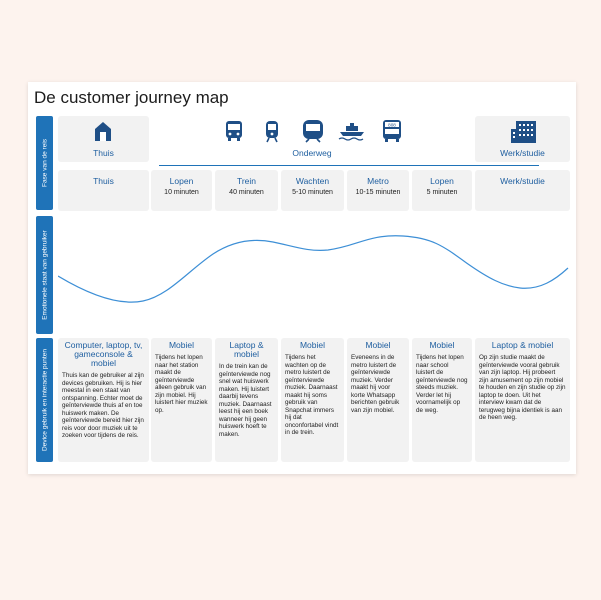 Image resolution: width=601 pixels, height=600 pixels. I want to click on step-wachten: Wachten 5-10 minuten, so click(312, 190).